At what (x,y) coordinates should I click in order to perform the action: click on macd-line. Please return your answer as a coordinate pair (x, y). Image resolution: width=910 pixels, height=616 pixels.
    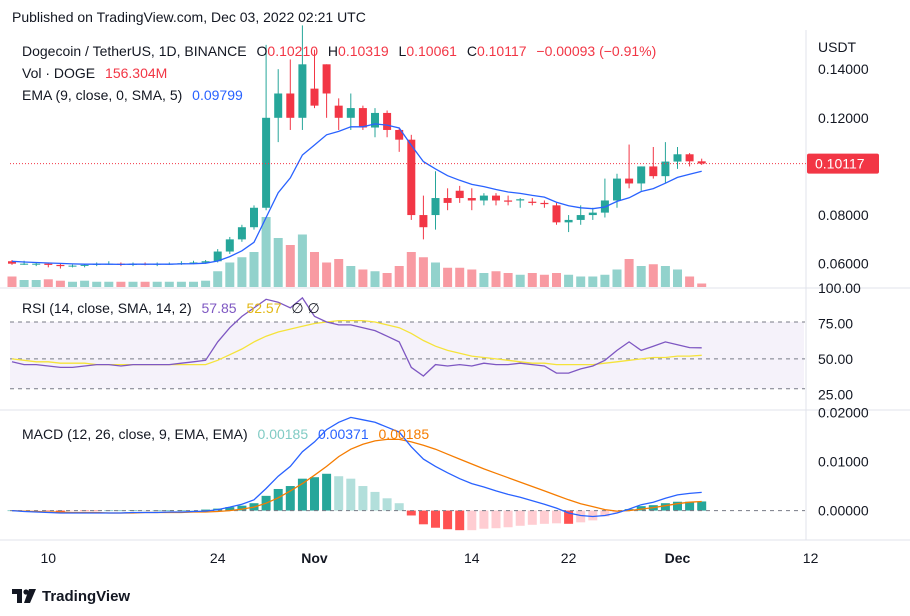
    Looking at the image, I should click on (356, 467).